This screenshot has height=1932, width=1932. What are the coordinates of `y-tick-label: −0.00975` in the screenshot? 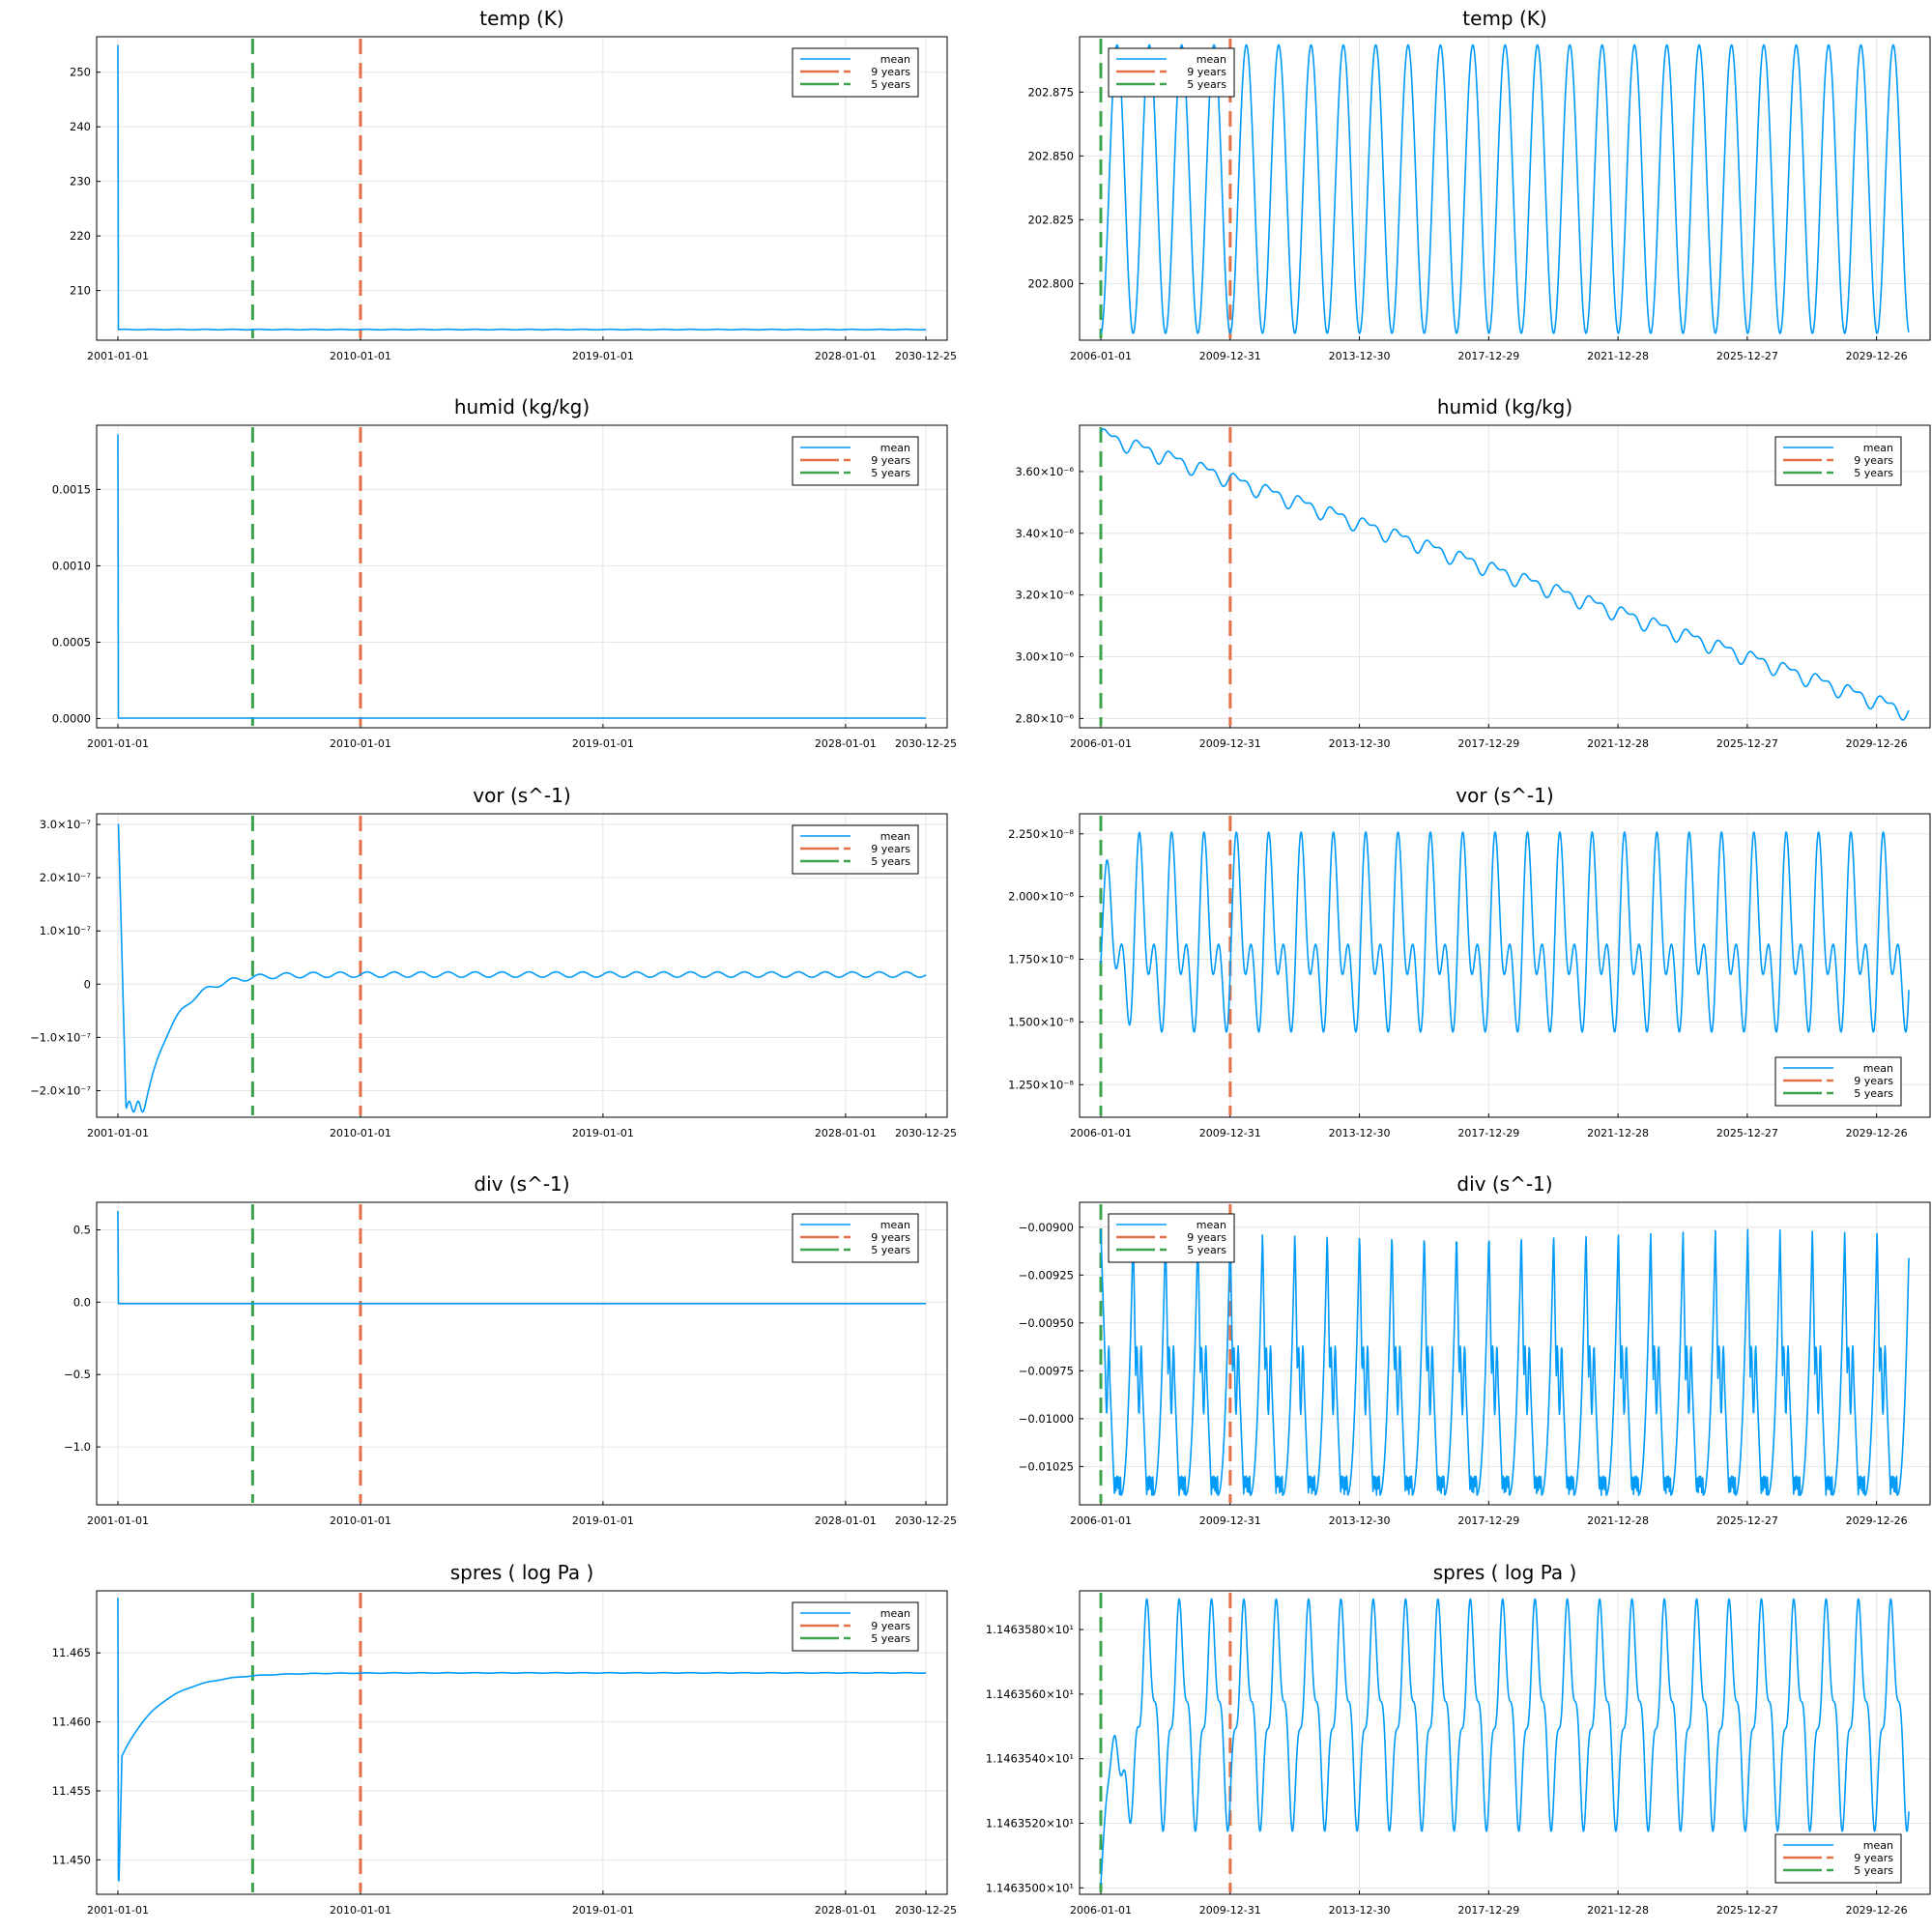 It's located at (1046, 1370).